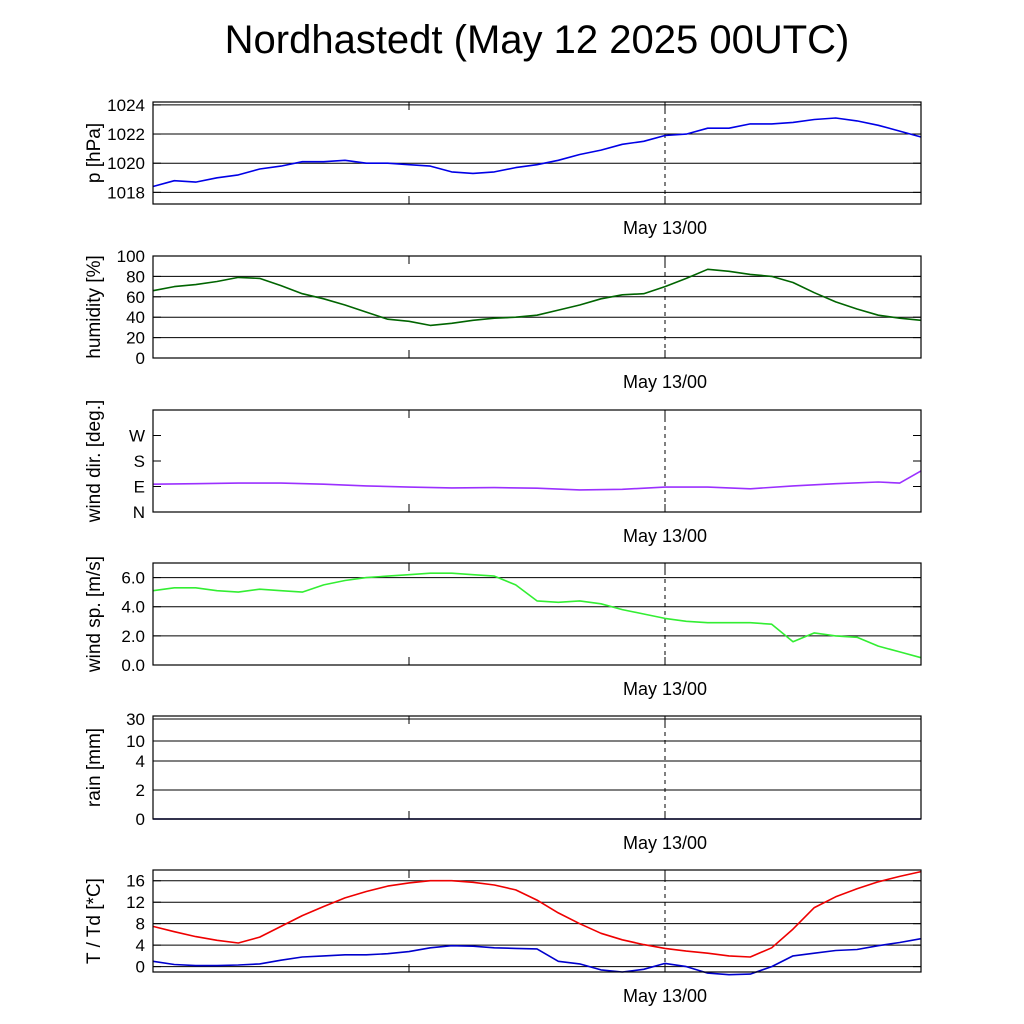  I want to click on ytick-label: 30, so click(135, 719).